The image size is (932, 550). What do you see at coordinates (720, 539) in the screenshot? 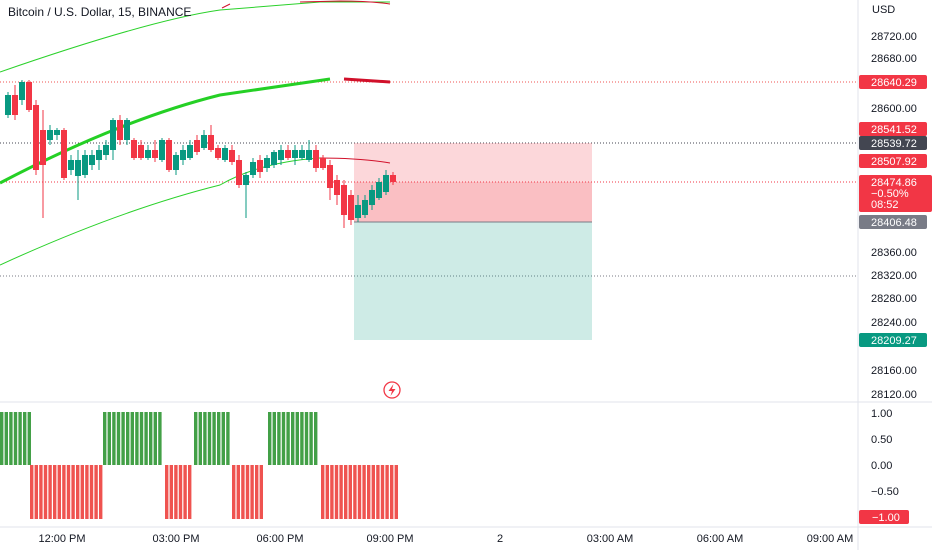
I see `time-tick-label: 06:00 AM` at bounding box center [720, 539].